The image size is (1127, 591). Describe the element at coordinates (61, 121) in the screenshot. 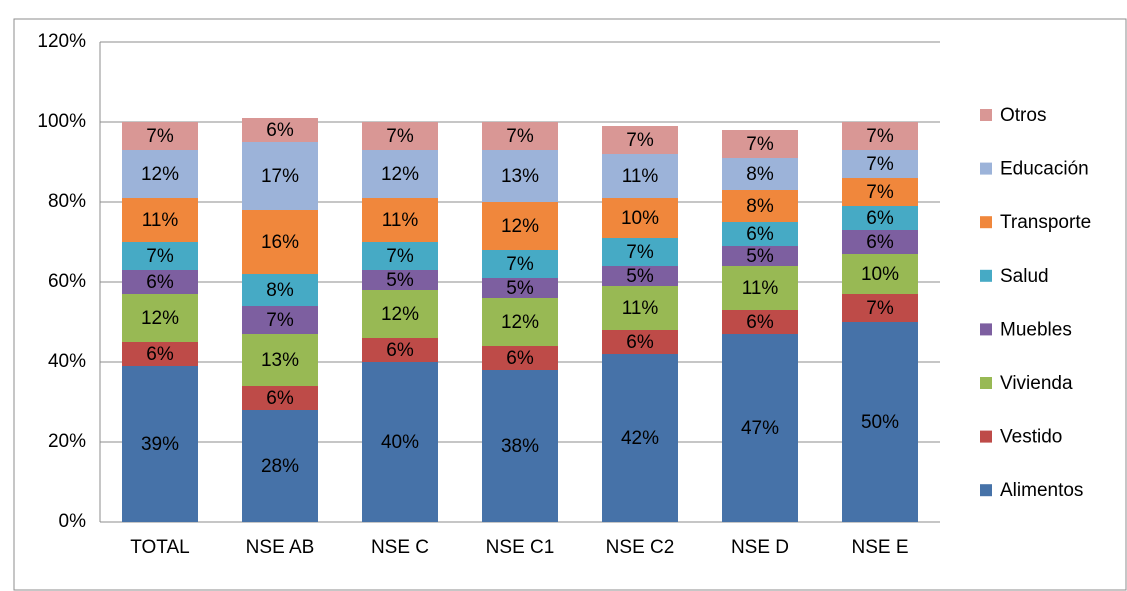

I see `y-tick-label: 100%` at that location.